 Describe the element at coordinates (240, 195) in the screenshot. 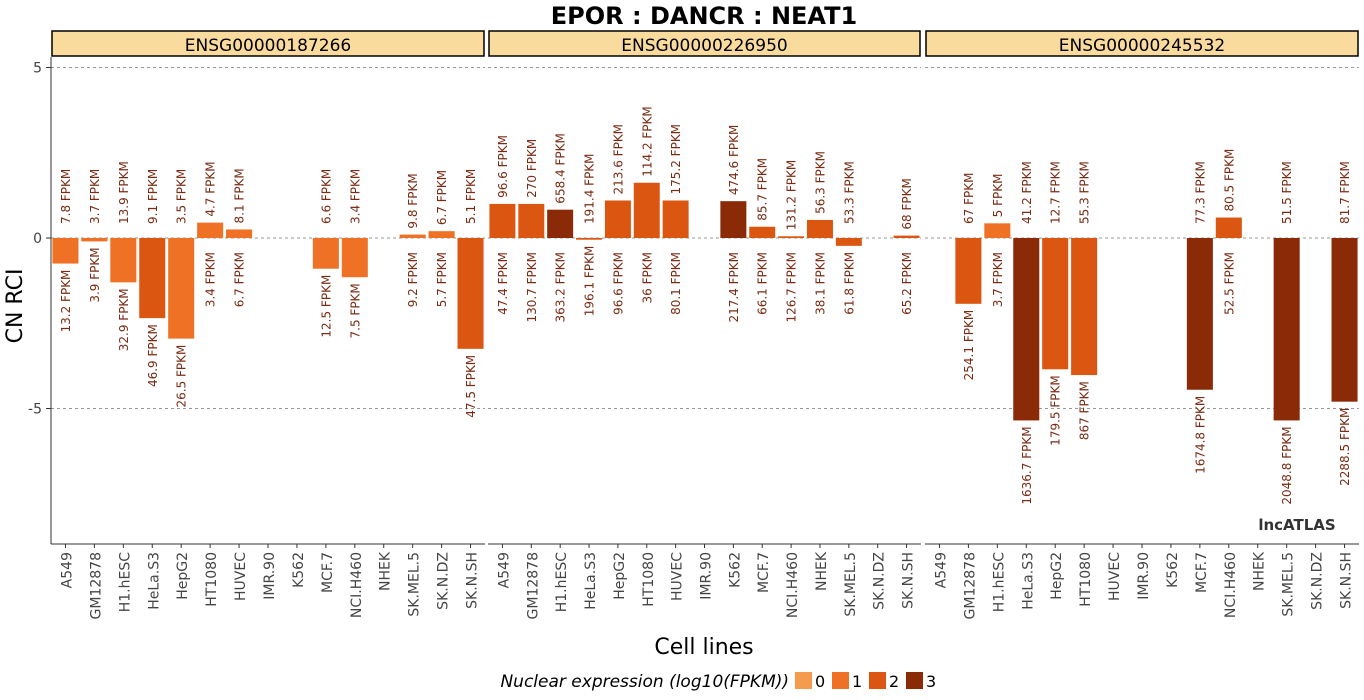

I see `data-label-top: 8.1 FPKM` at that location.